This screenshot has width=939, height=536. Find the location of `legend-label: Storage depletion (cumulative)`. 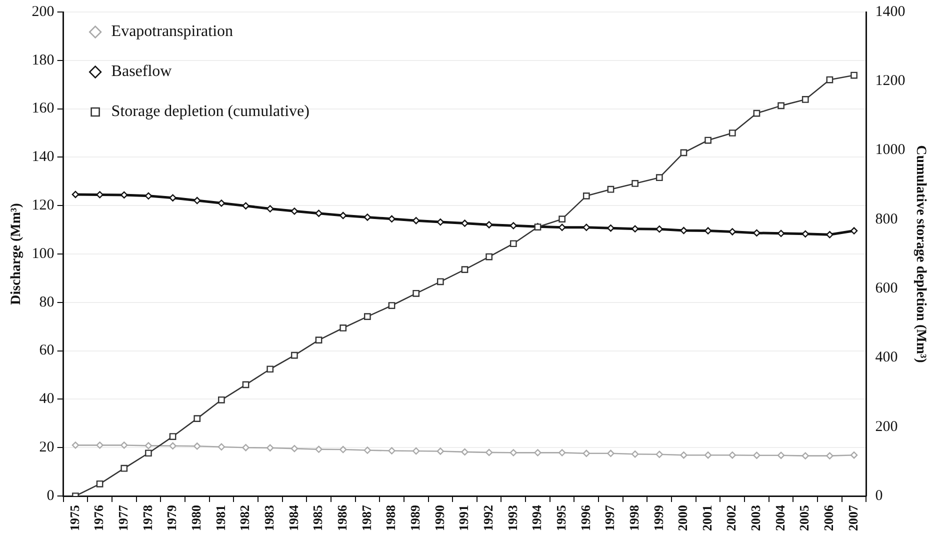

legend-label: Storage depletion (cumulative) is located at coordinates (210, 111).